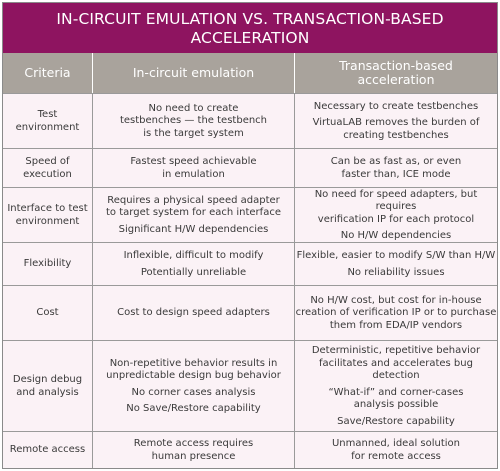 Image resolution: width=500 pixels, height=471 pixels. What do you see at coordinates (47, 72) in the screenshot?
I see `header-criteria: Criteria` at bounding box center [47, 72].